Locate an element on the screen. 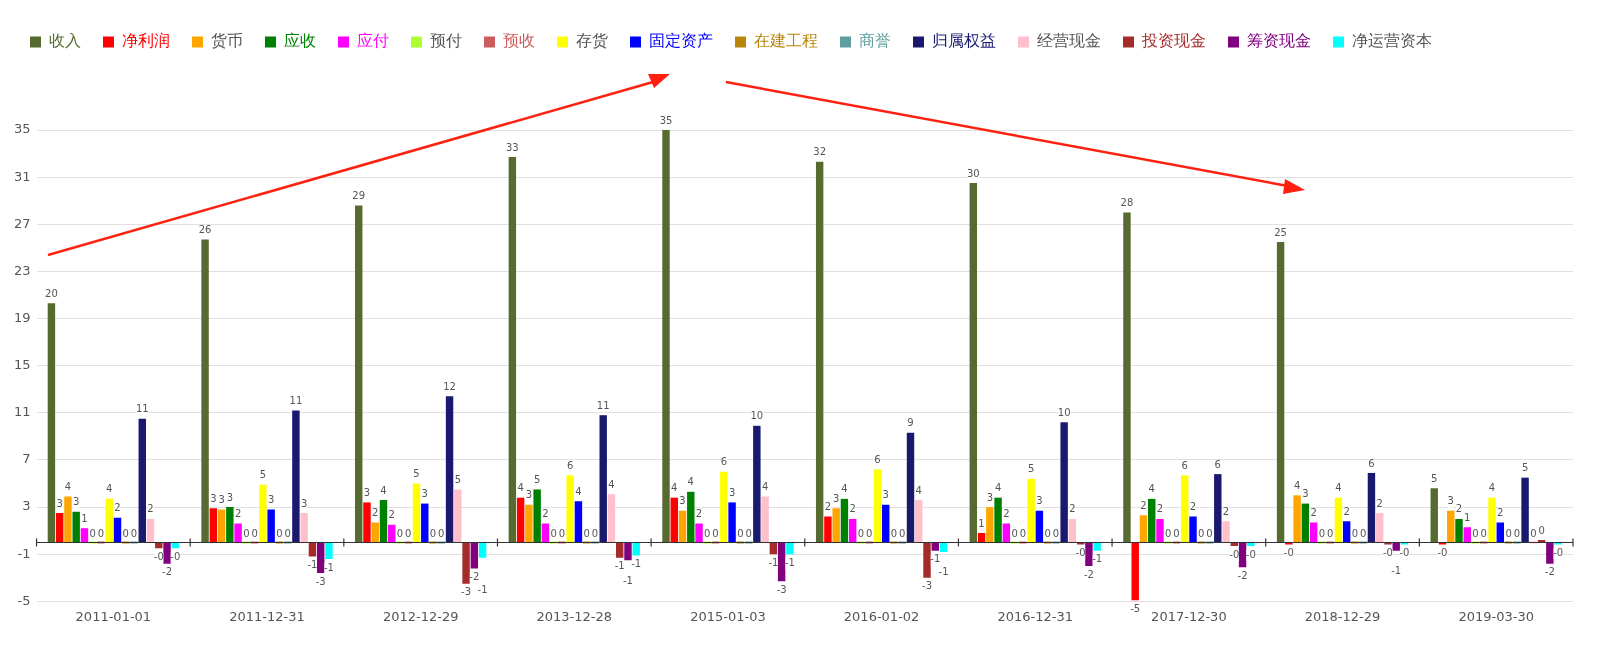 This screenshot has width=1611, height=645. data-label: 35 is located at coordinates (666, 120).